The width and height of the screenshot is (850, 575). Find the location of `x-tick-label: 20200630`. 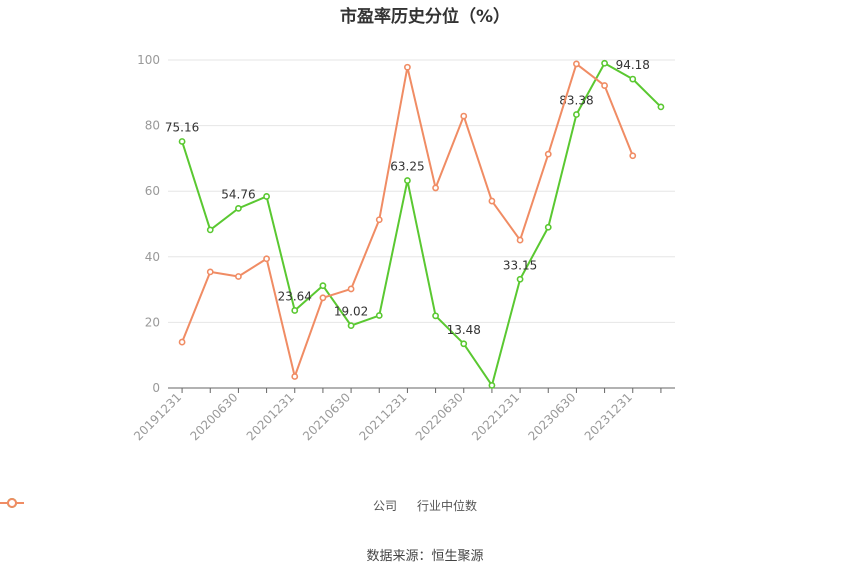

x-tick-label: 20200630 is located at coordinates (213, 416).